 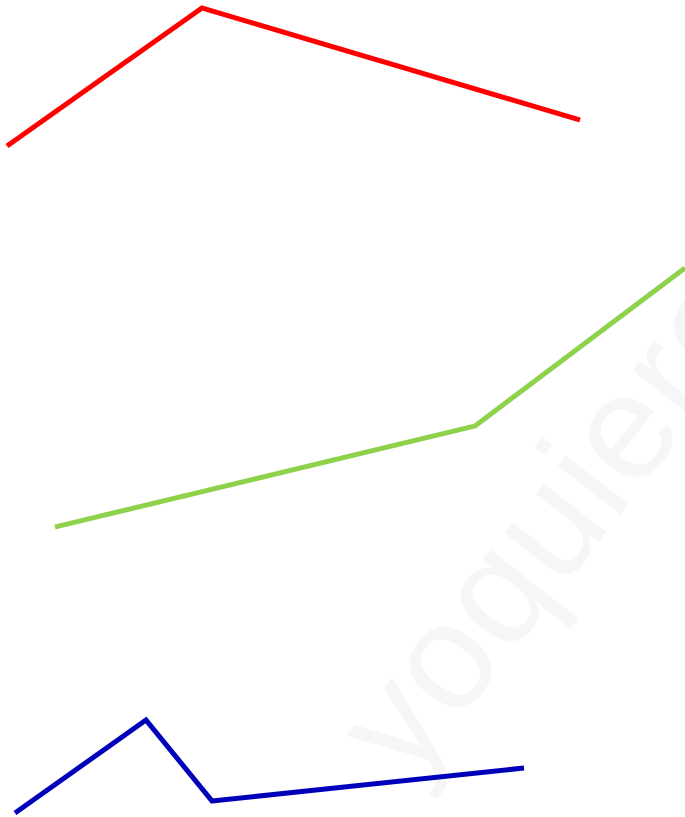 I want to click on red-polyline, so click(x=293, y=77).